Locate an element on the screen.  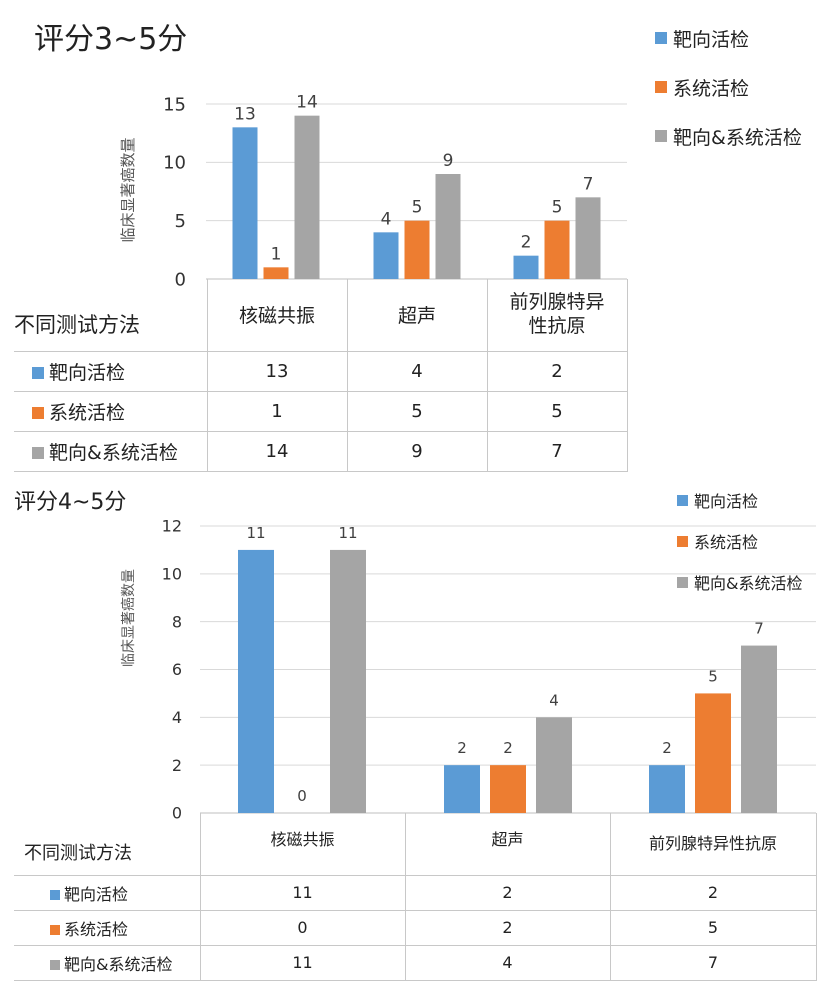
legend-item-series-1: 靶向活检 is located at coordinates (728, 38).